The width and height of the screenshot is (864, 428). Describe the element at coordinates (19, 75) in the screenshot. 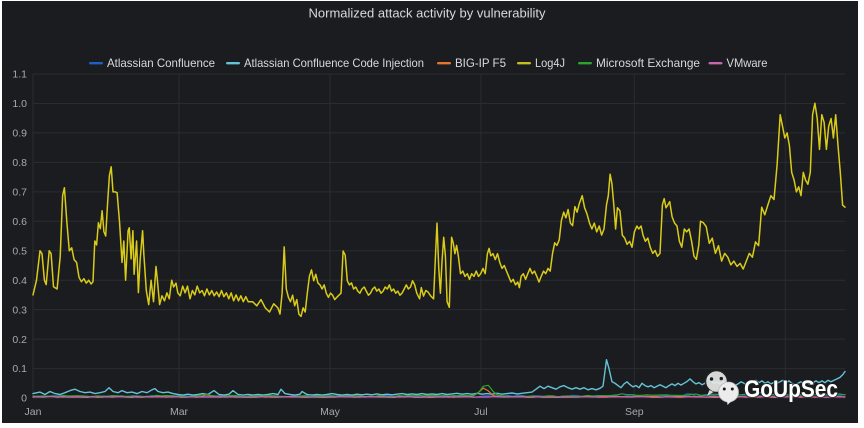

I see `svg-text: 1.1` at that location.